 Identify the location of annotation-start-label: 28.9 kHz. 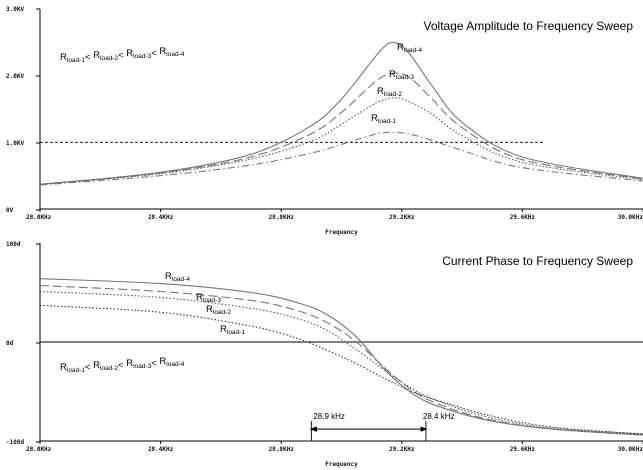
(329, 416).